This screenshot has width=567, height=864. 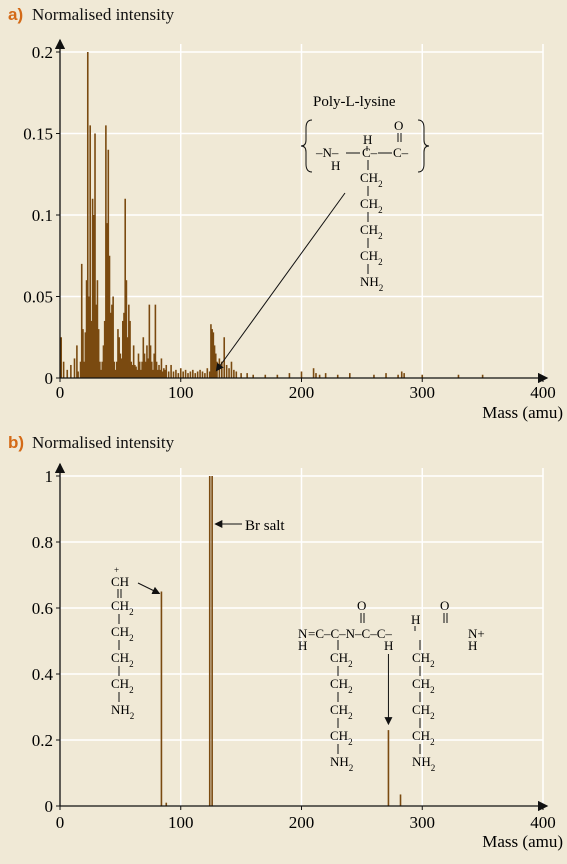 I want to click on atom-ch: CH, so click(x=120, y=581).